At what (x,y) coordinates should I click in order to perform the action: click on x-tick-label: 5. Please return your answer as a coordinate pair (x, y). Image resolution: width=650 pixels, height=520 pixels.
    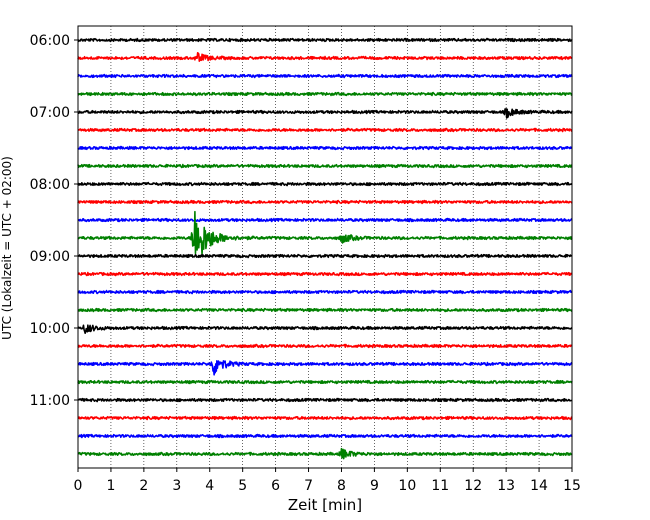
    Looking at the image, I should click on (242, 486).